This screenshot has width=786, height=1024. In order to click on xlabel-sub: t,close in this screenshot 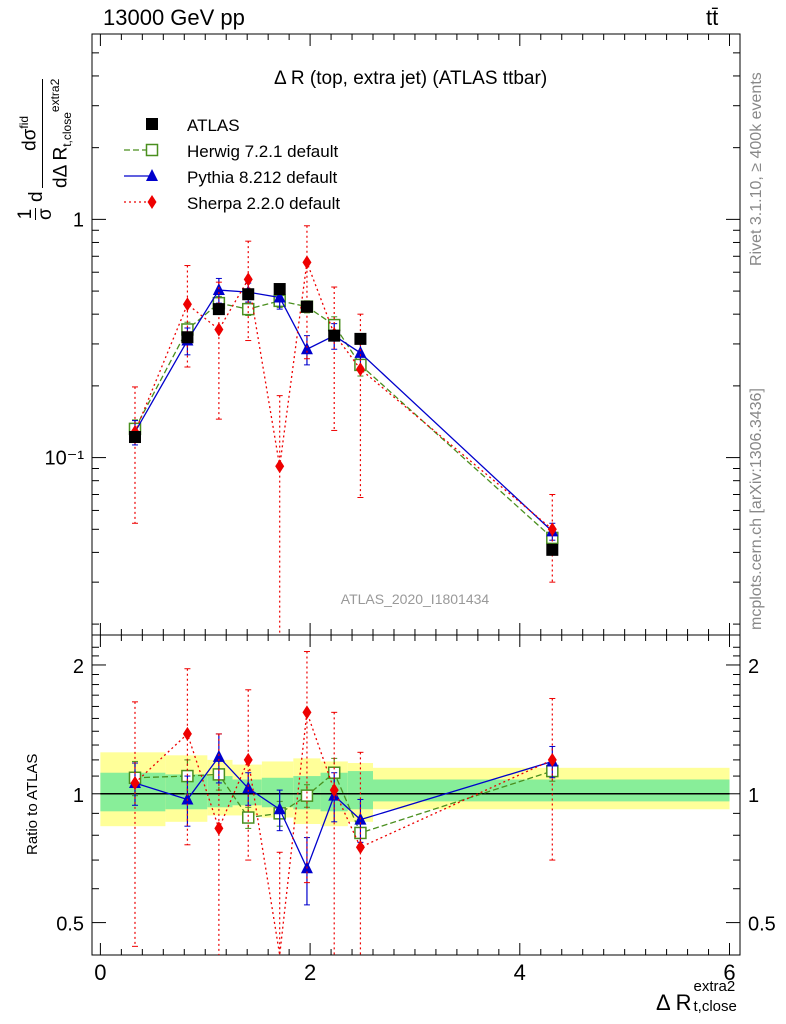, I will do `click(715, 1006)`.